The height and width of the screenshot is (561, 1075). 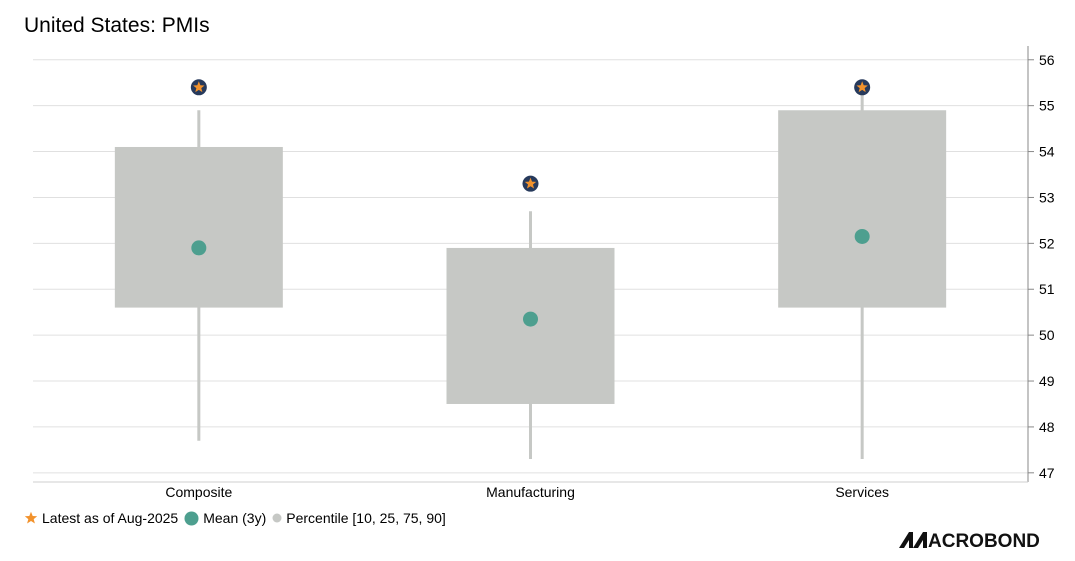 What do you see at coordinates (1047, 152) in the screenshot?
I see `y-tick-label: 54` at bounding box center [1047, 152].